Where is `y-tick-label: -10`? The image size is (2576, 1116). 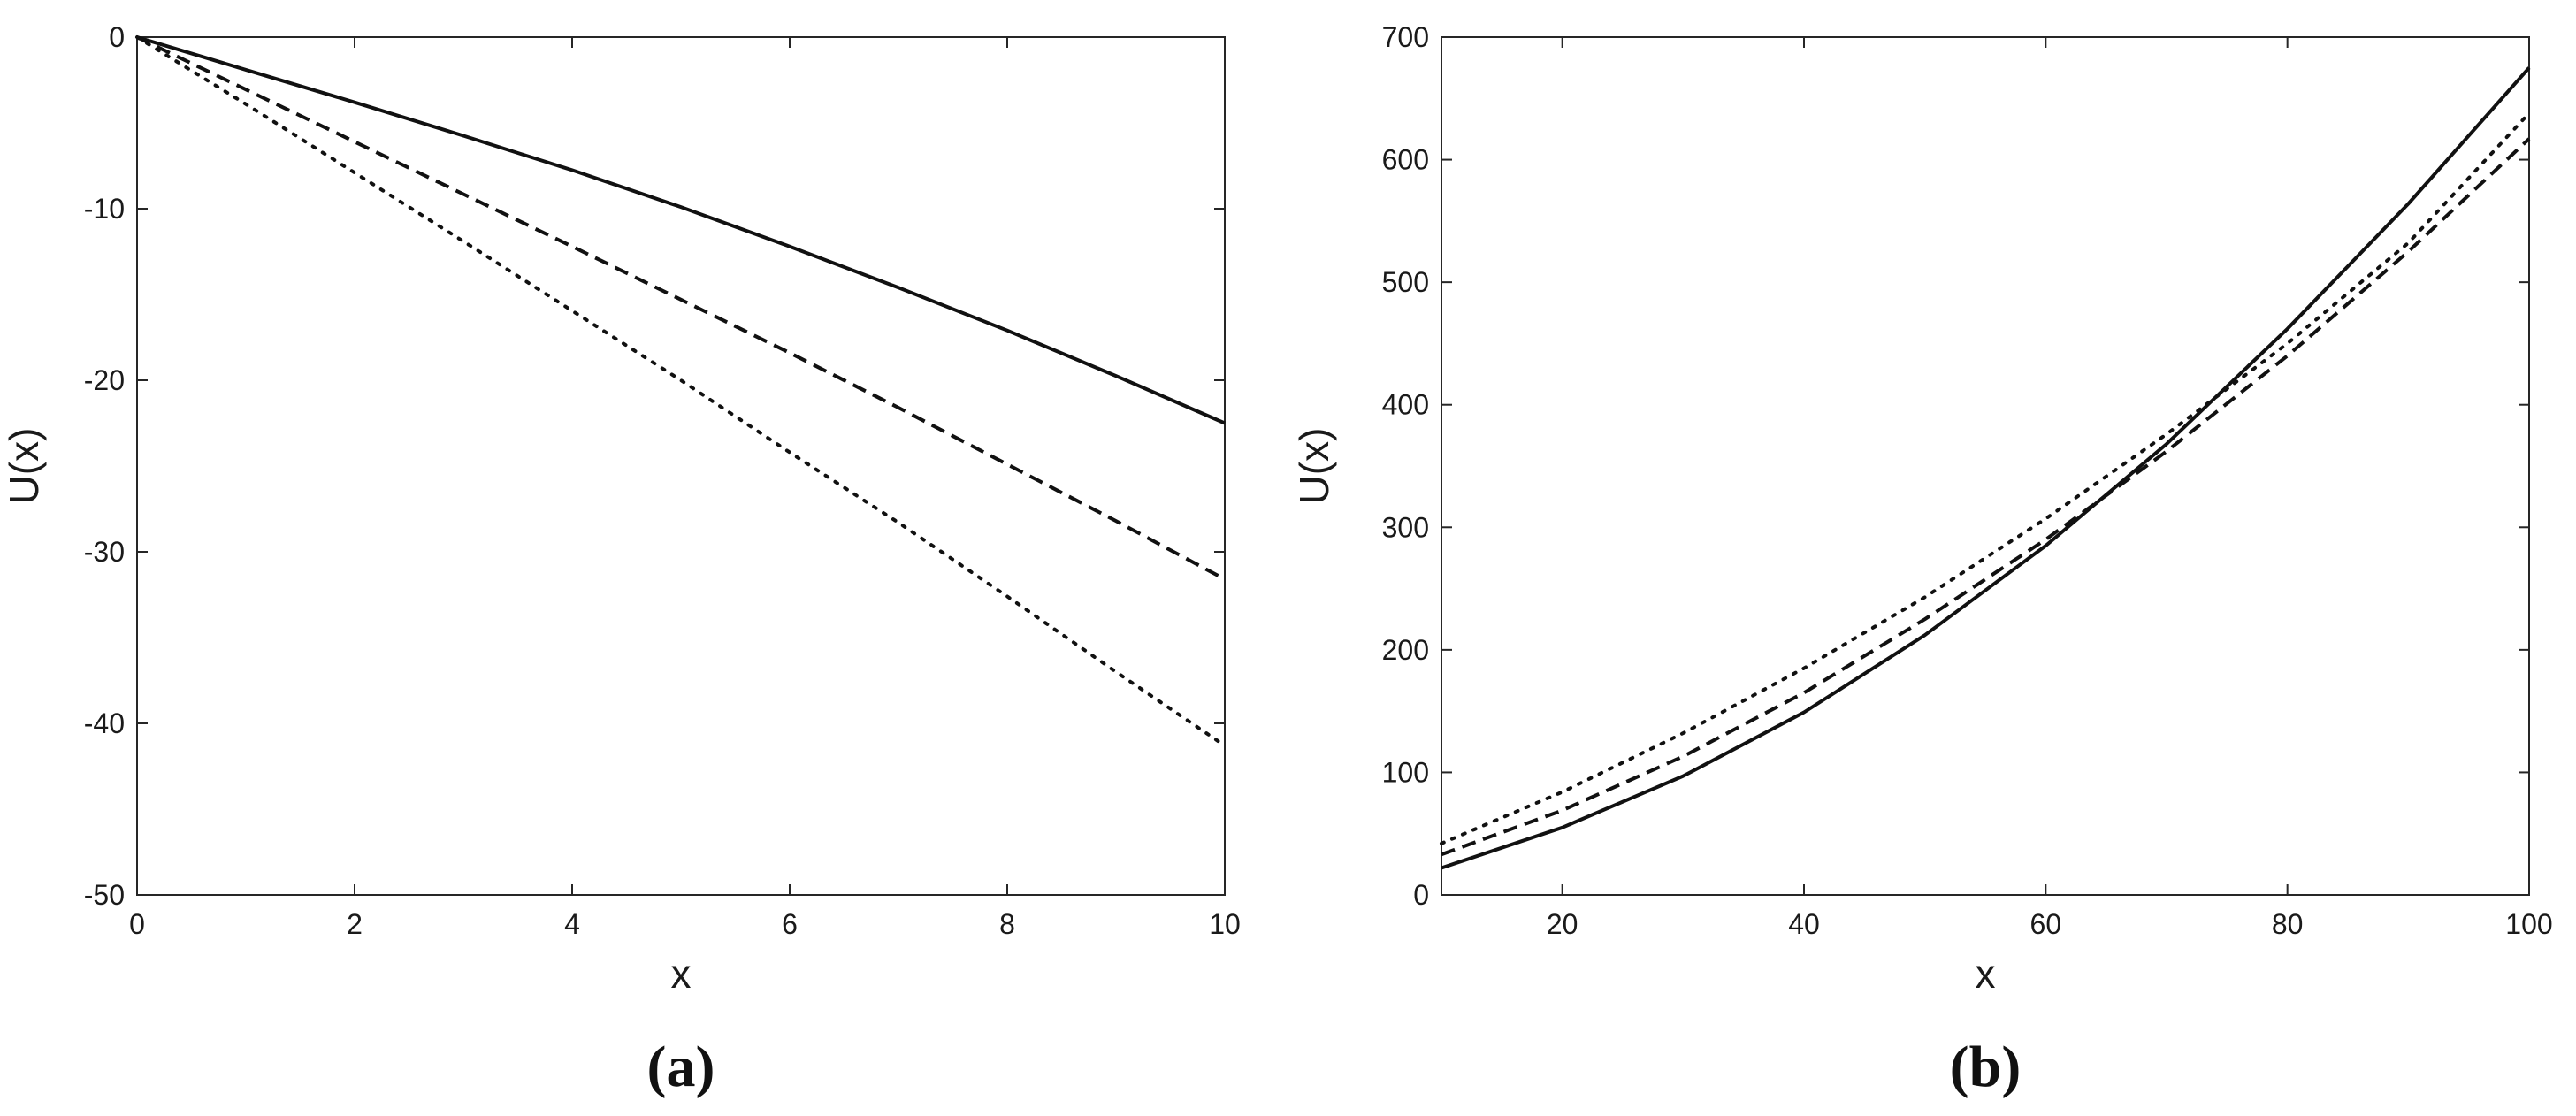 y-tick-label: -10 is located at coordinates (104, 209).